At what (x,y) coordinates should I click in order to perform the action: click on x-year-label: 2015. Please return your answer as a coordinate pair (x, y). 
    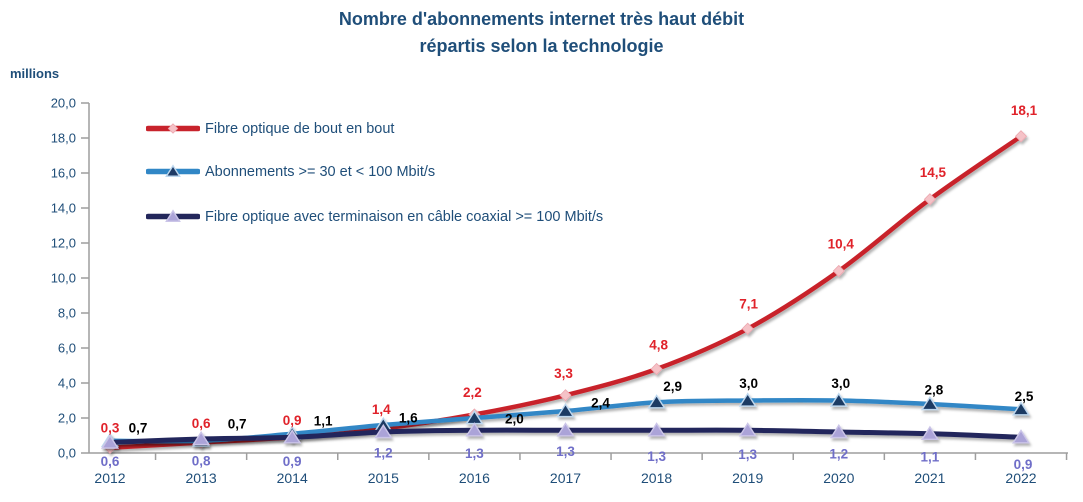
    Looking at the image, I should click on (383, 478).